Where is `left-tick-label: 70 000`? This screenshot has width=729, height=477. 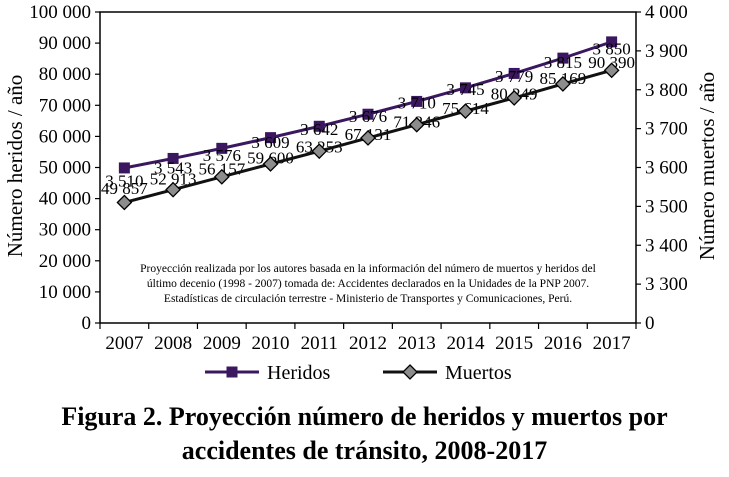
left-tick-label: 70 000 is located at coordinates (65, 105).